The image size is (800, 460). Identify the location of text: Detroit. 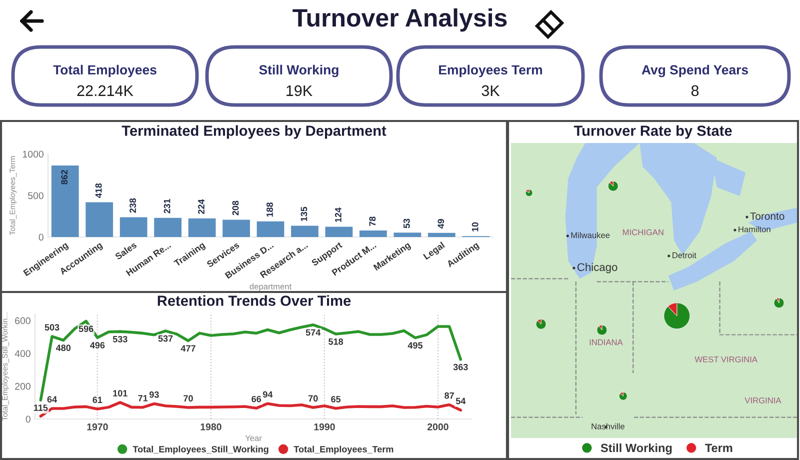
(684, 255).